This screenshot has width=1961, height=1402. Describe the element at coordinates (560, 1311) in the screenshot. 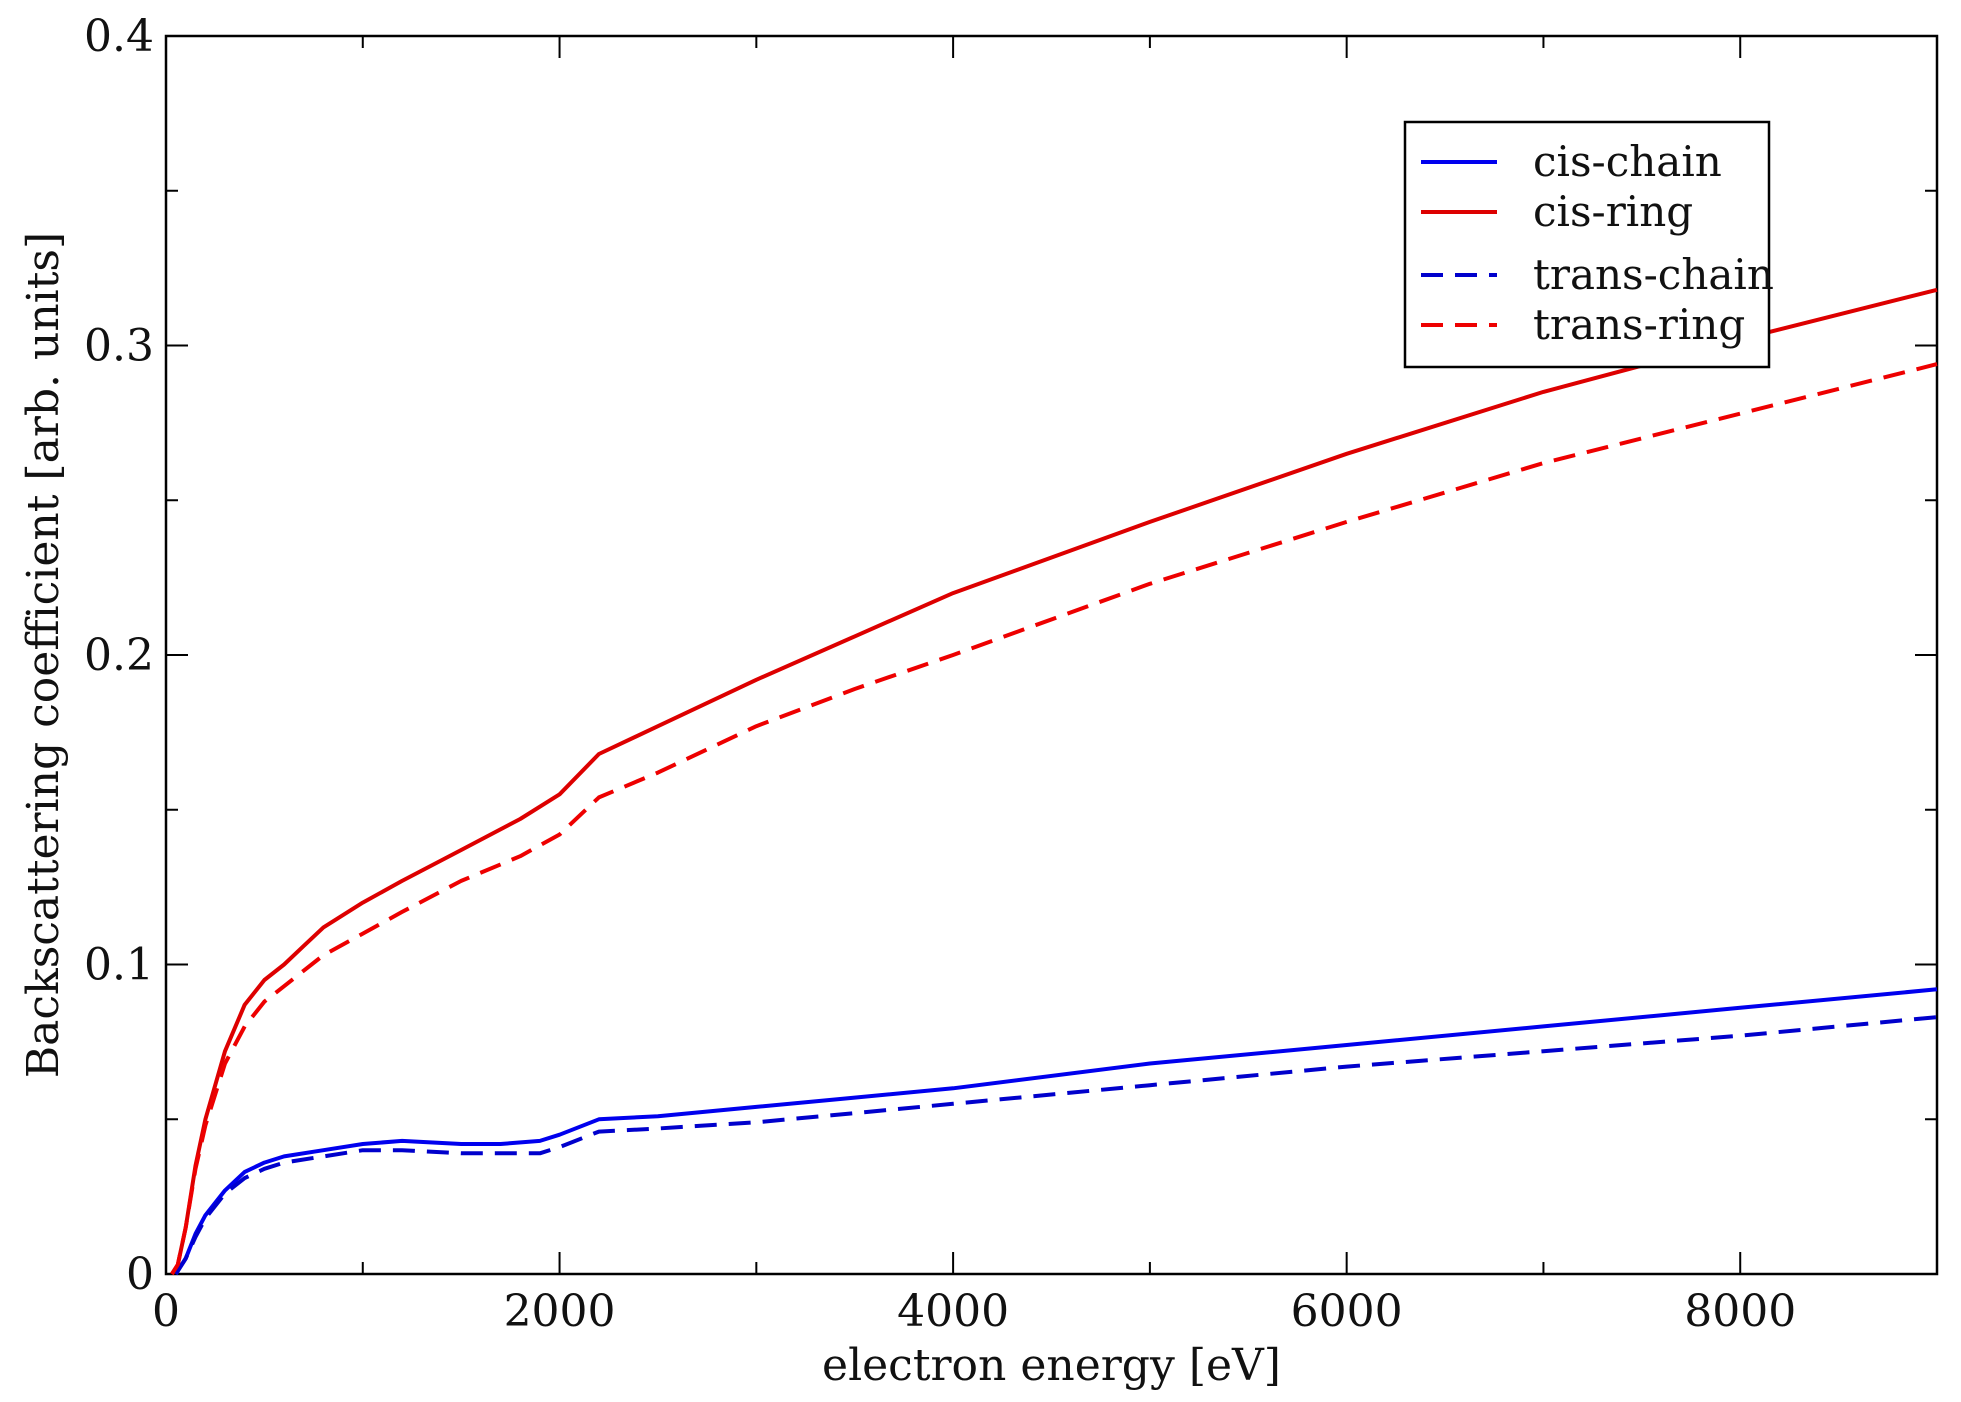

I see `x-tick-label: 2000` at that location.